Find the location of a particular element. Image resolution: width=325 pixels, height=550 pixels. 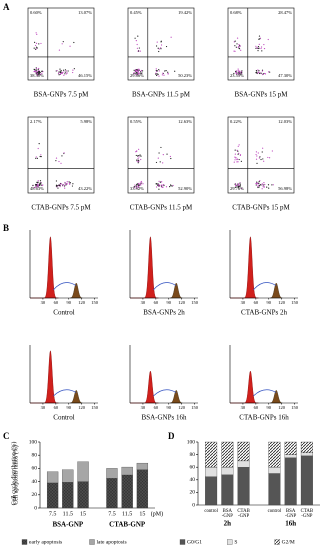

x-tick-label: control is located at coordinates (275, 511).